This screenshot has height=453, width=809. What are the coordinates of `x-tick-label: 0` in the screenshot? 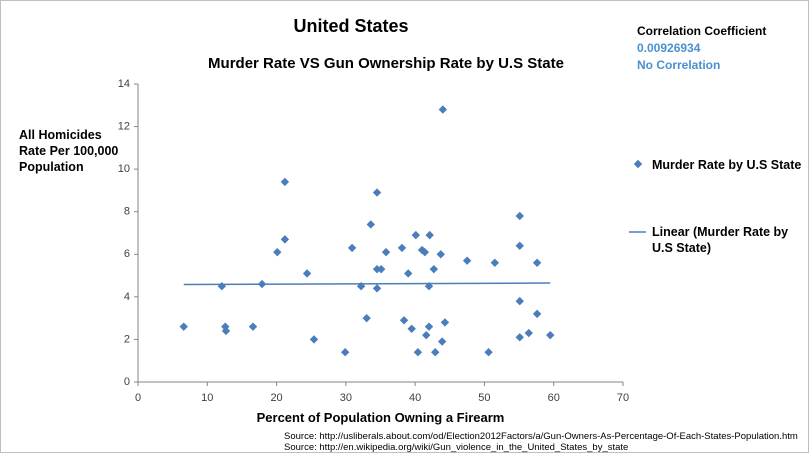 It's located at (138, 398).